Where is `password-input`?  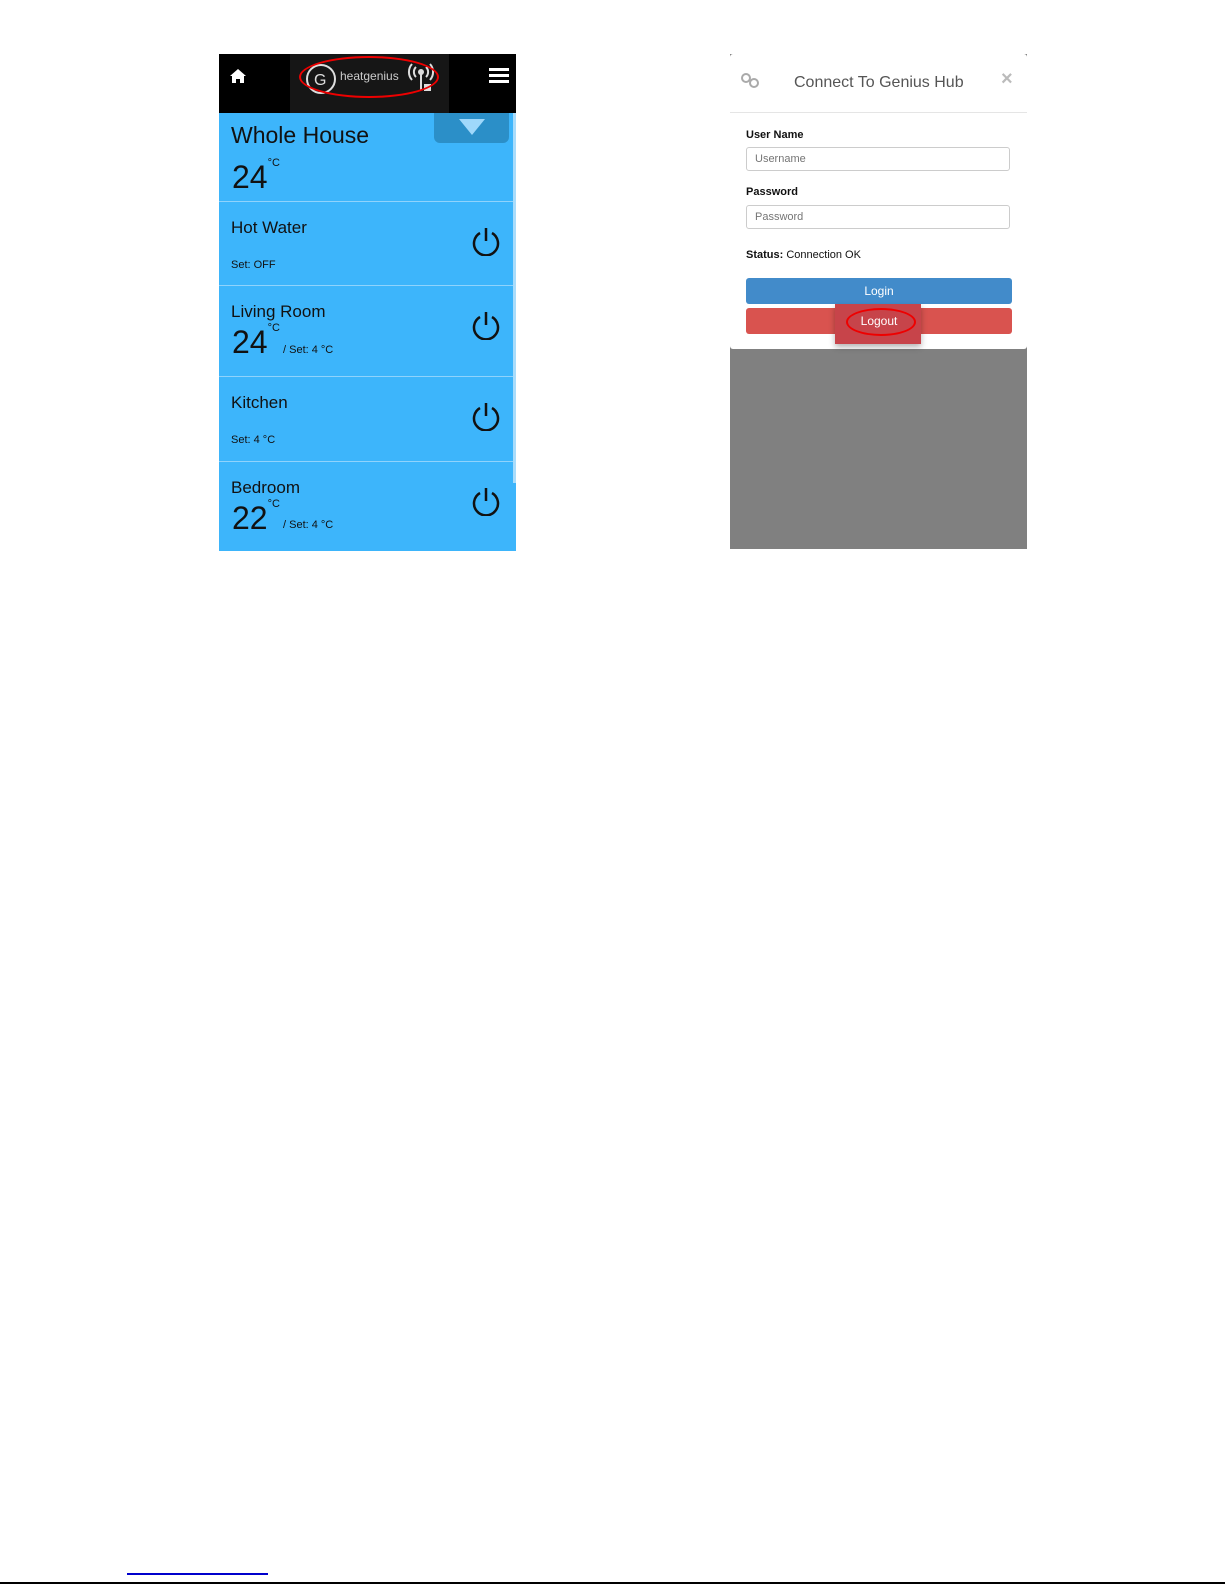 password-input is located at coordinates (878, 217).